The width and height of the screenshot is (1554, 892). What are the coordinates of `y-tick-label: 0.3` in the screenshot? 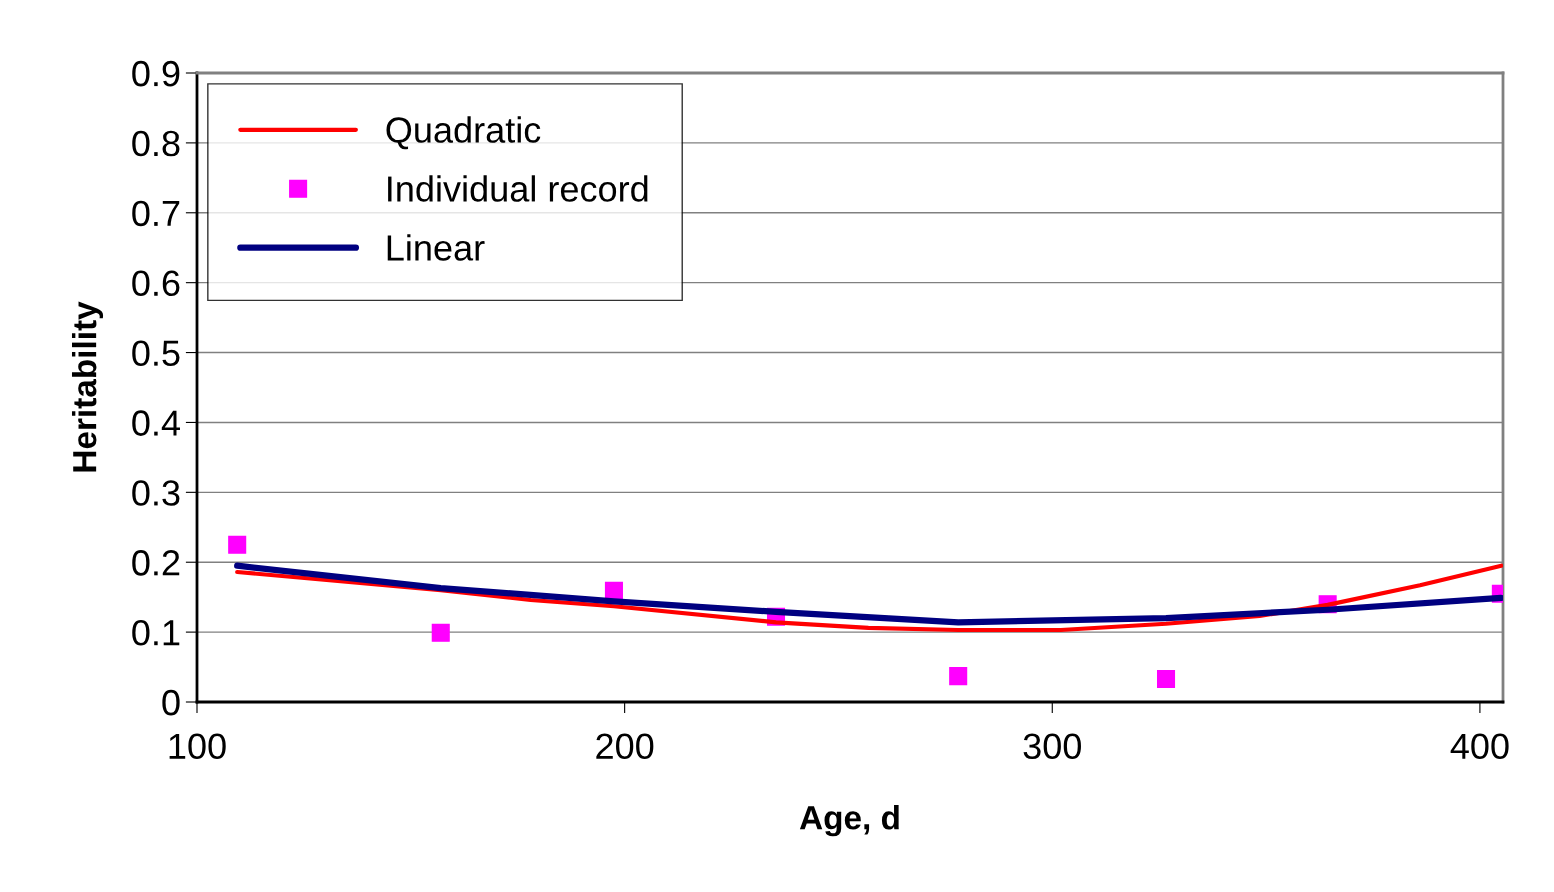 It's located at (156, 493).